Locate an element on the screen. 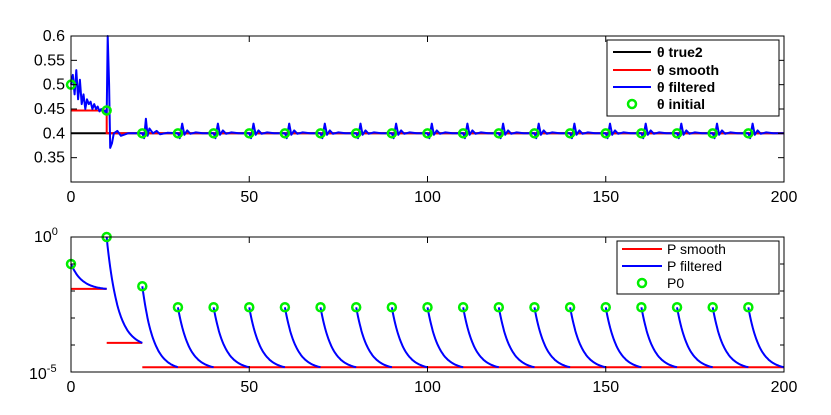  top-legend: θ true2 θ smooth θ filtered θ initial is located at coordinates (693, 78).